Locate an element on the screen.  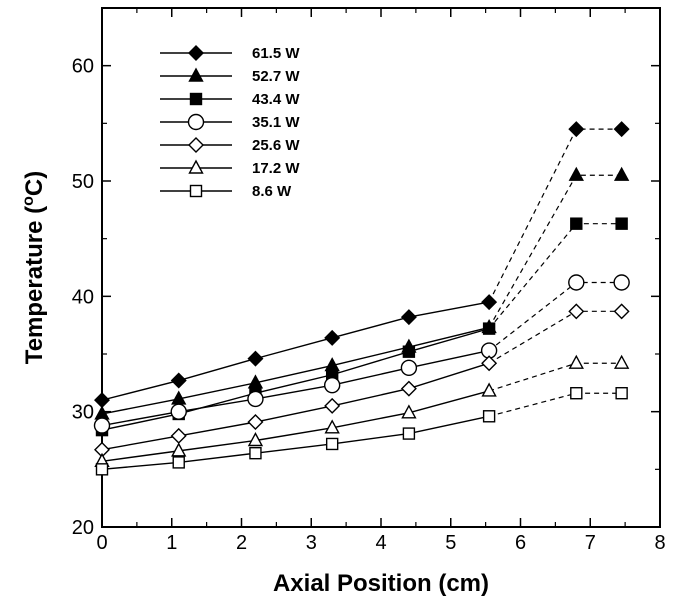
legend-item: 25.6 W is located at coordinates (230, 145).